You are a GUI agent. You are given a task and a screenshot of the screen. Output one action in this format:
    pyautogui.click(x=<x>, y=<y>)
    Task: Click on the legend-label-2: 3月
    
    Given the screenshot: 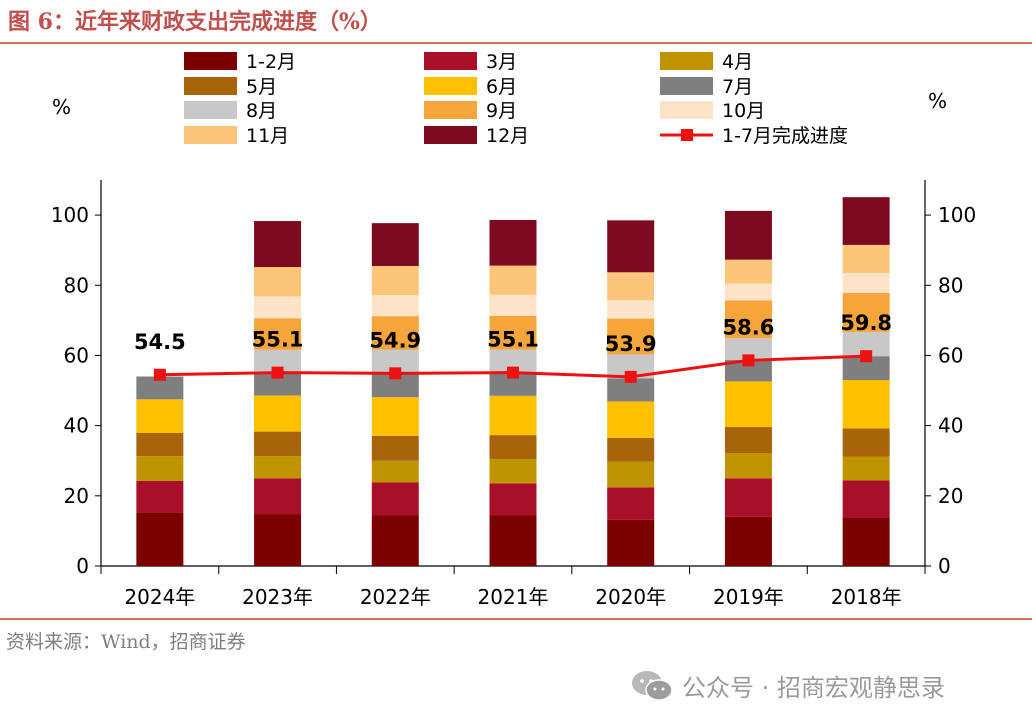 What is the action you would take?
    pyautogui.click(x=501, y=62)
    